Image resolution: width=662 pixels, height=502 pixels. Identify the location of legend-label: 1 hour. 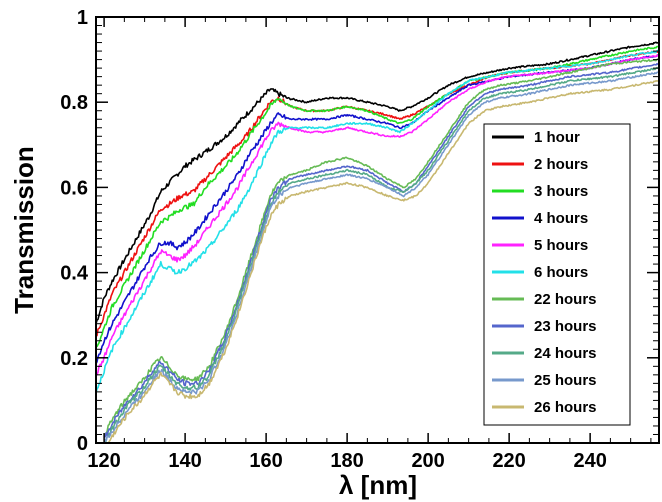
(557, 137).